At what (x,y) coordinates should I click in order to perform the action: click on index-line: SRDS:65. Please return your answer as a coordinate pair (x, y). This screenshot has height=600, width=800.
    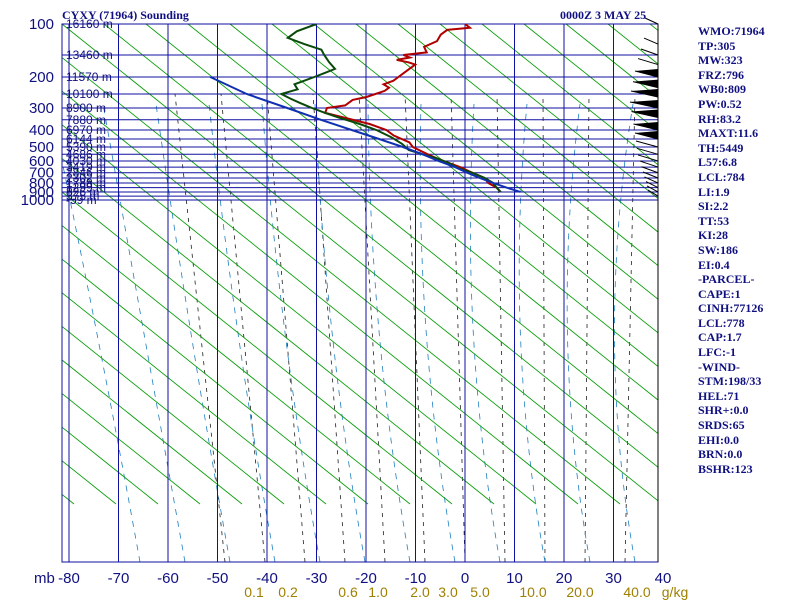
    Looking at the image, I should click on (721, 425).